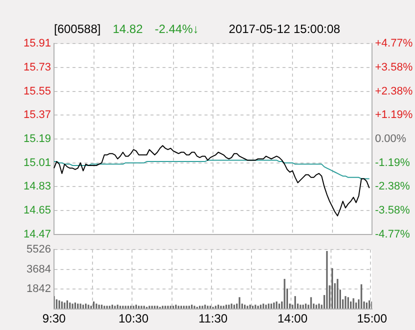  Describe the element at coordinates (390, 139) in the screenshot. I see `y2-tick-label: 0.00%` at that location.